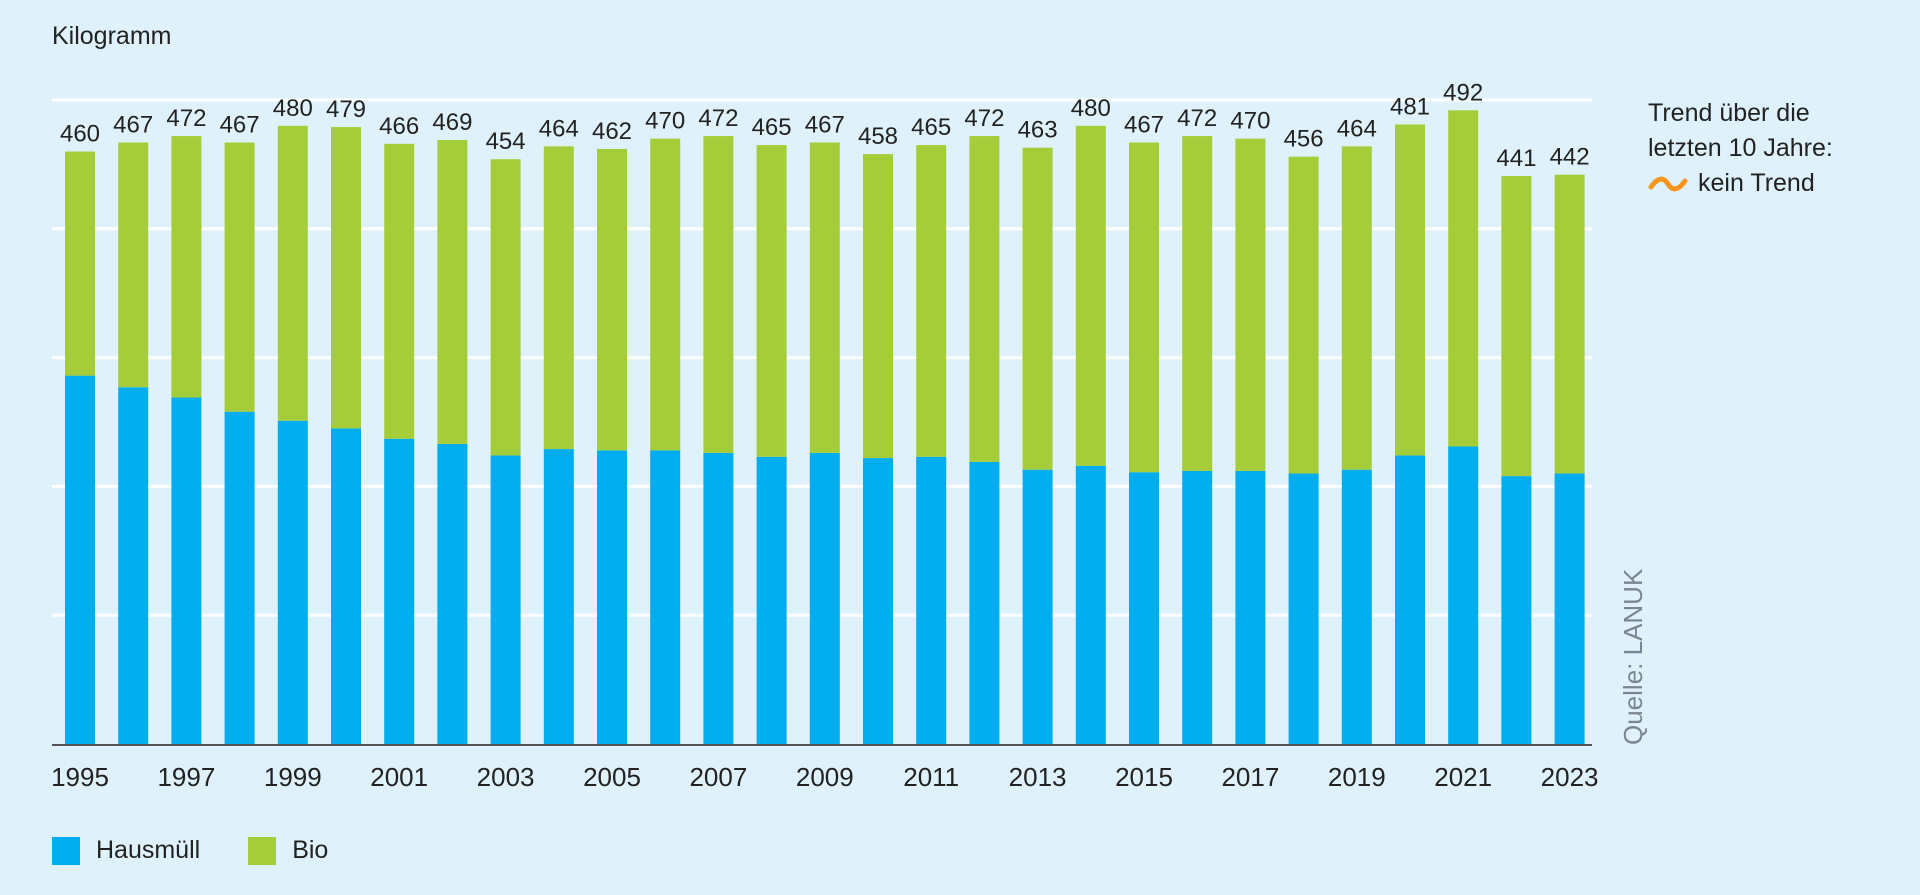  I want to click on total-label-2006: 470, so click(665, 121).